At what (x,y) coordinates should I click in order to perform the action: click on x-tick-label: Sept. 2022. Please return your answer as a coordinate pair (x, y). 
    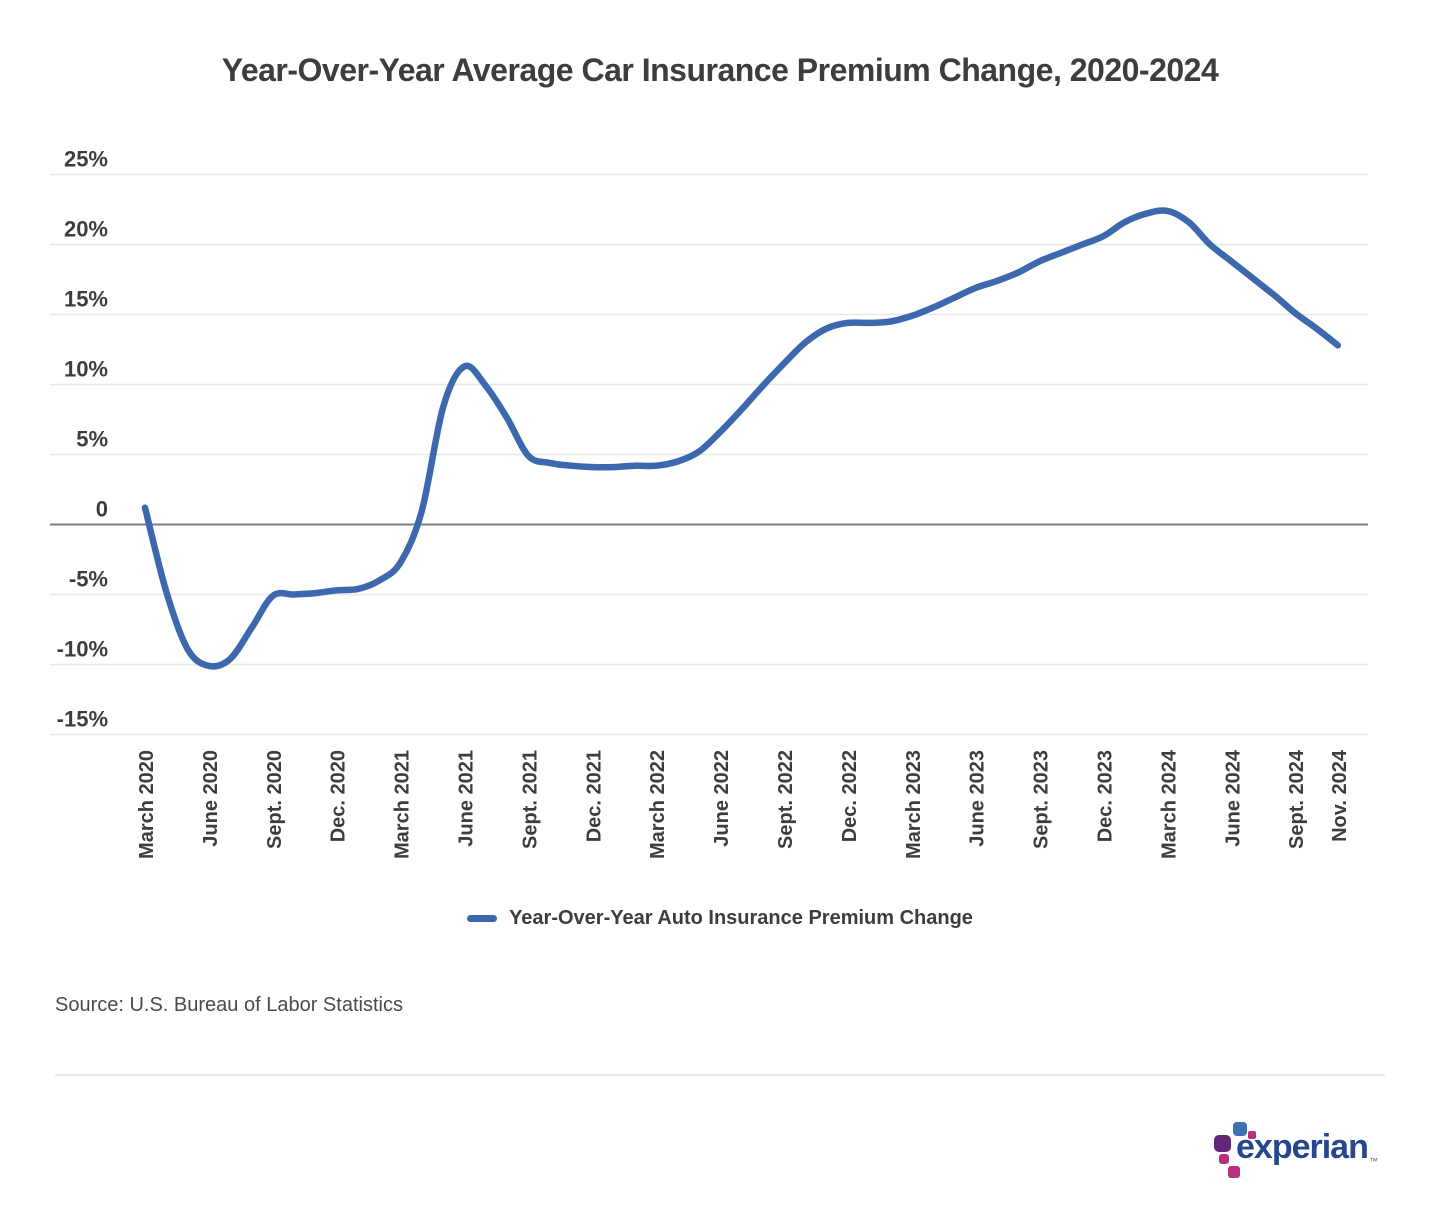
    Looking at the image, I should click on (786, 799).